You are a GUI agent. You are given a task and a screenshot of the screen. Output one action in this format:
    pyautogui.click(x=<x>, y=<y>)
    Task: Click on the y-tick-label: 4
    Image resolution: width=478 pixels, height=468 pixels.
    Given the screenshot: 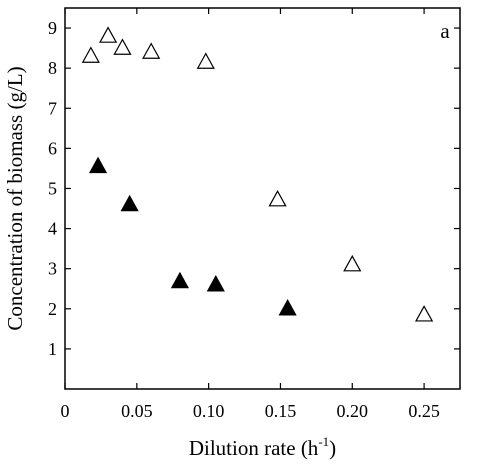 What is the action you would take?
    pyautogui.click(x=52, y=229)
    